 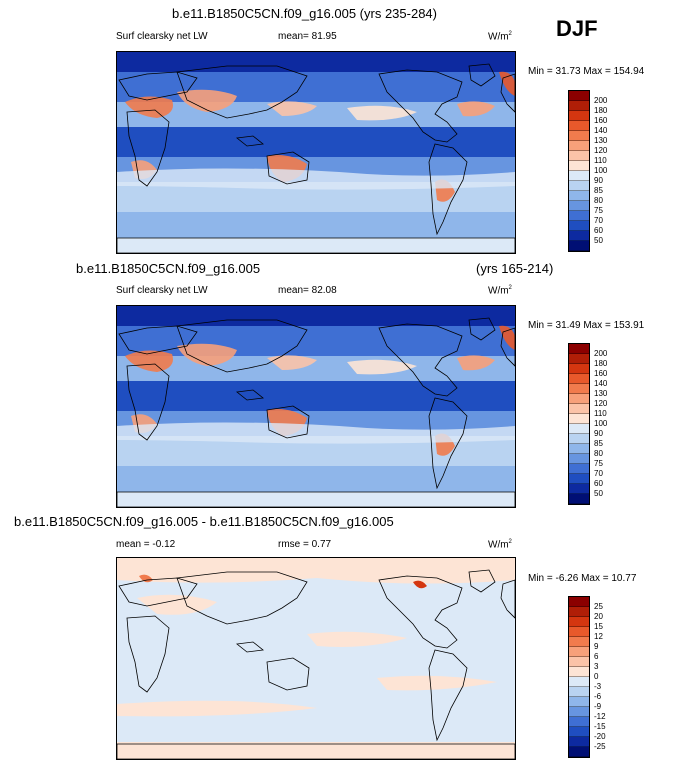 I want to click on colorbar-label: 25, so click(x=598, y=606).